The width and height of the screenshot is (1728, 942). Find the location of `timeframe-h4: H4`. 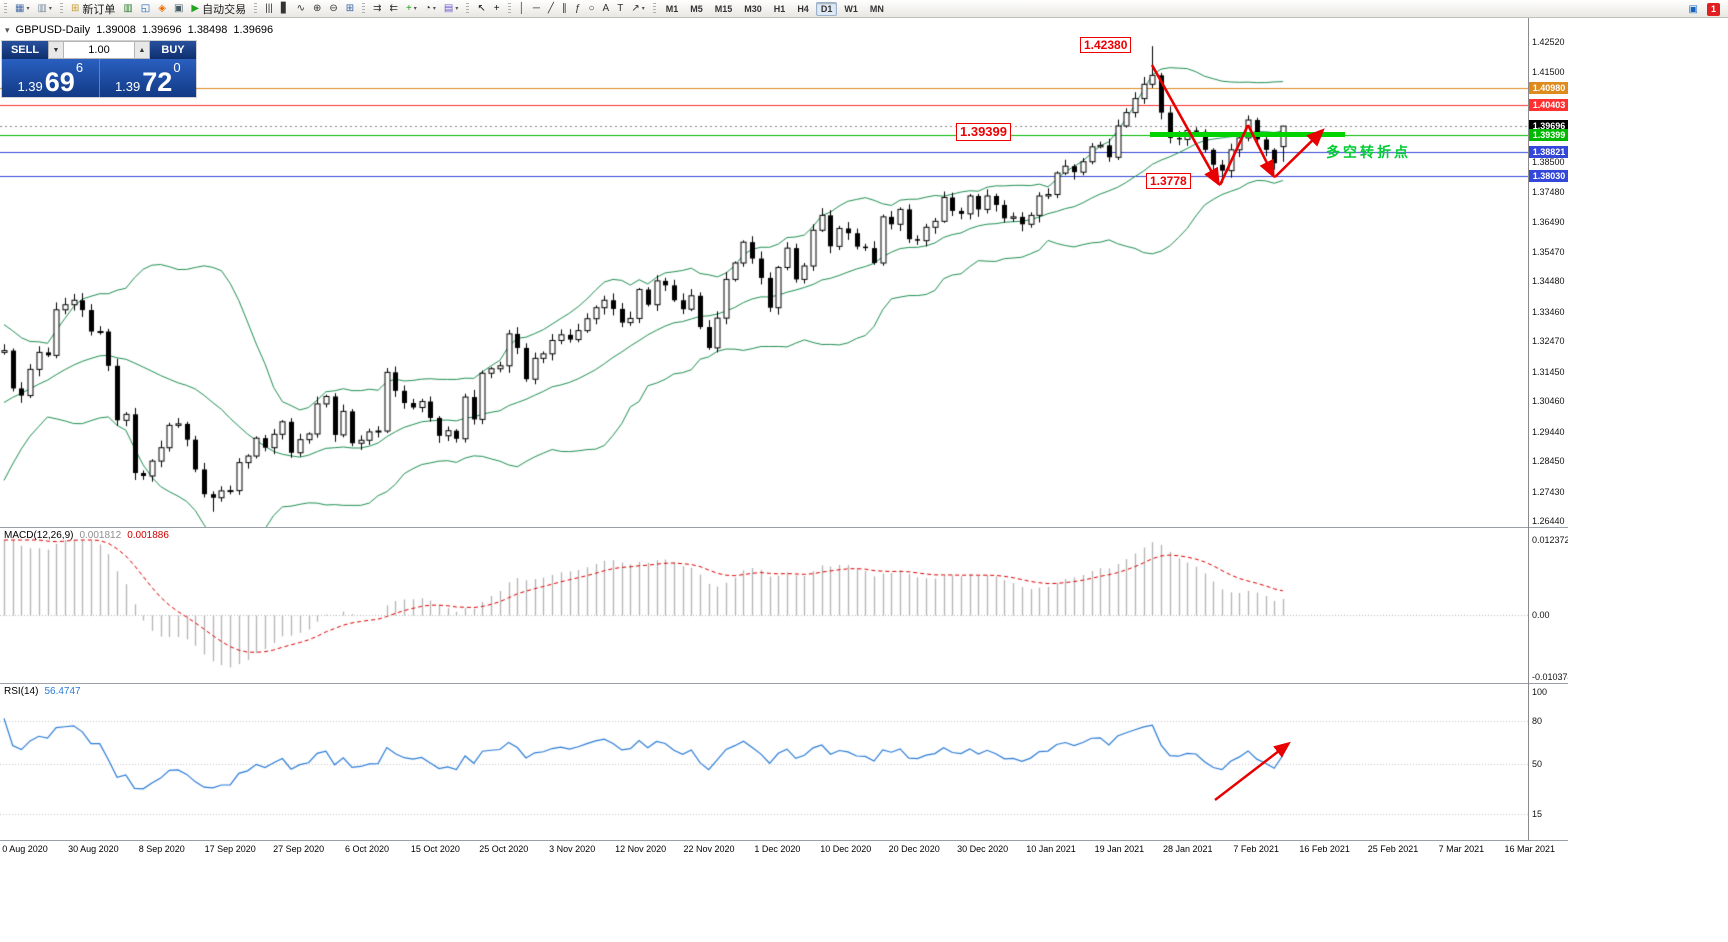

timeframe-h4: H4 is located at coordinates (803, 8).